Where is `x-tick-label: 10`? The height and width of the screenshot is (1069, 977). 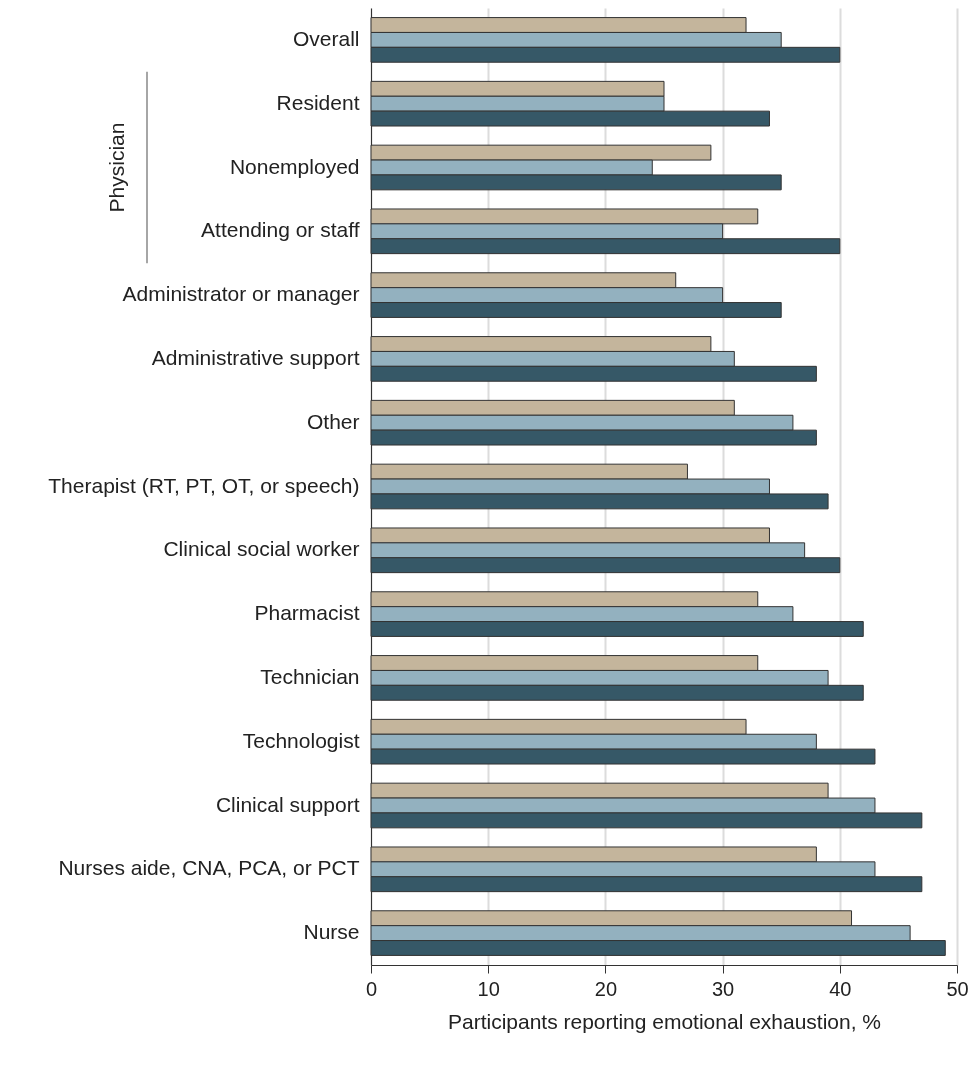
x-tick-label: 10 is located at coordinates (488, 988).